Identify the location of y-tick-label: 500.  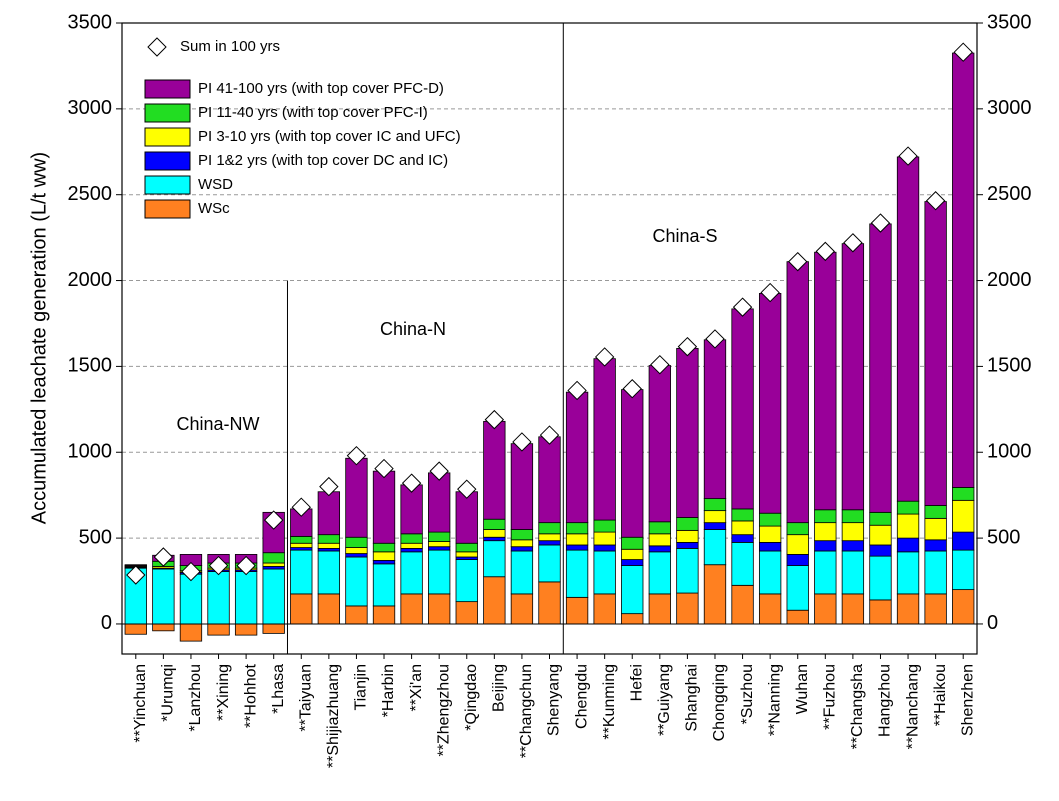
(95, 537).